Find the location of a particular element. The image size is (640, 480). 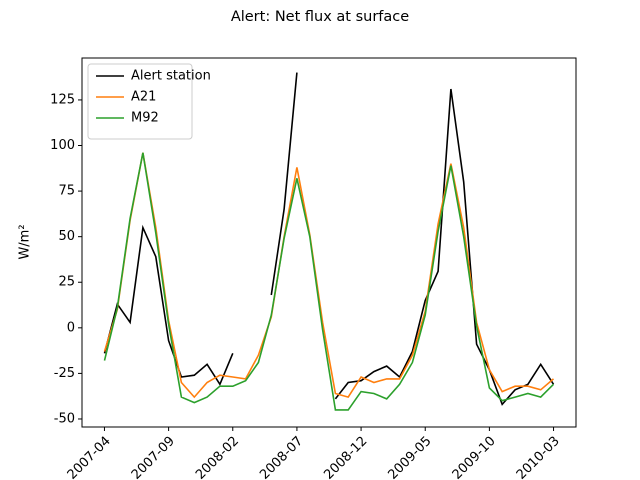

y-tick-label: 75 is located at coordinates (66, 191).